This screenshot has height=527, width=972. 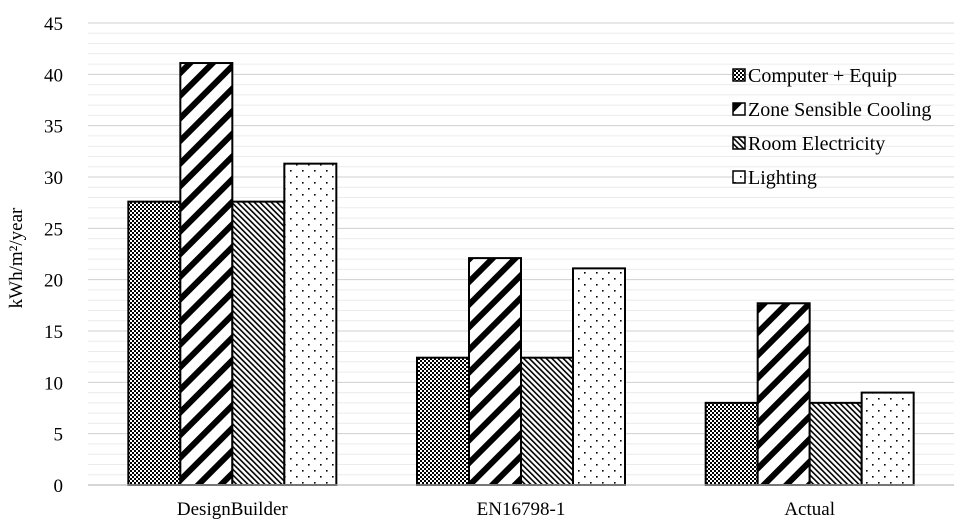 What do you see at coordinates (53, 127) in the screenshot?
I see `y-tick-label: 35` at bounding box center [53, 127].